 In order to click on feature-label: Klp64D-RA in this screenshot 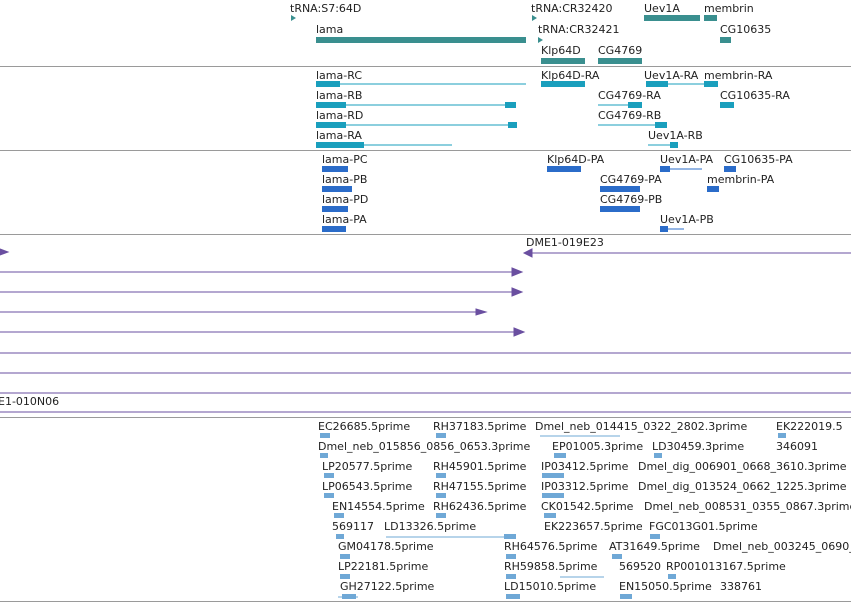, I will do `click(570, 75)`.